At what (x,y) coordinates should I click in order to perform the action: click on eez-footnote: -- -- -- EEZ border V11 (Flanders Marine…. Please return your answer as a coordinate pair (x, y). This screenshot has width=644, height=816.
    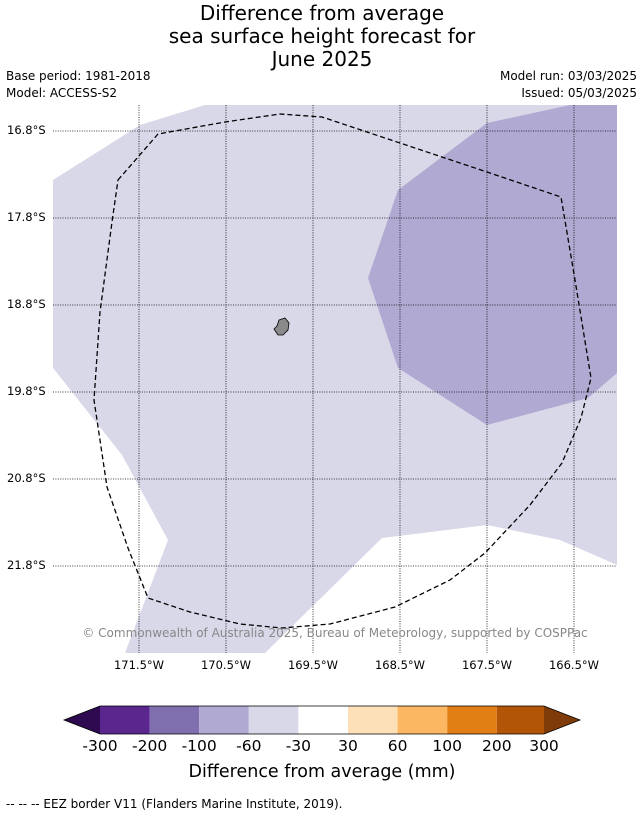
    Looking at the image, I should click on (174, 804).